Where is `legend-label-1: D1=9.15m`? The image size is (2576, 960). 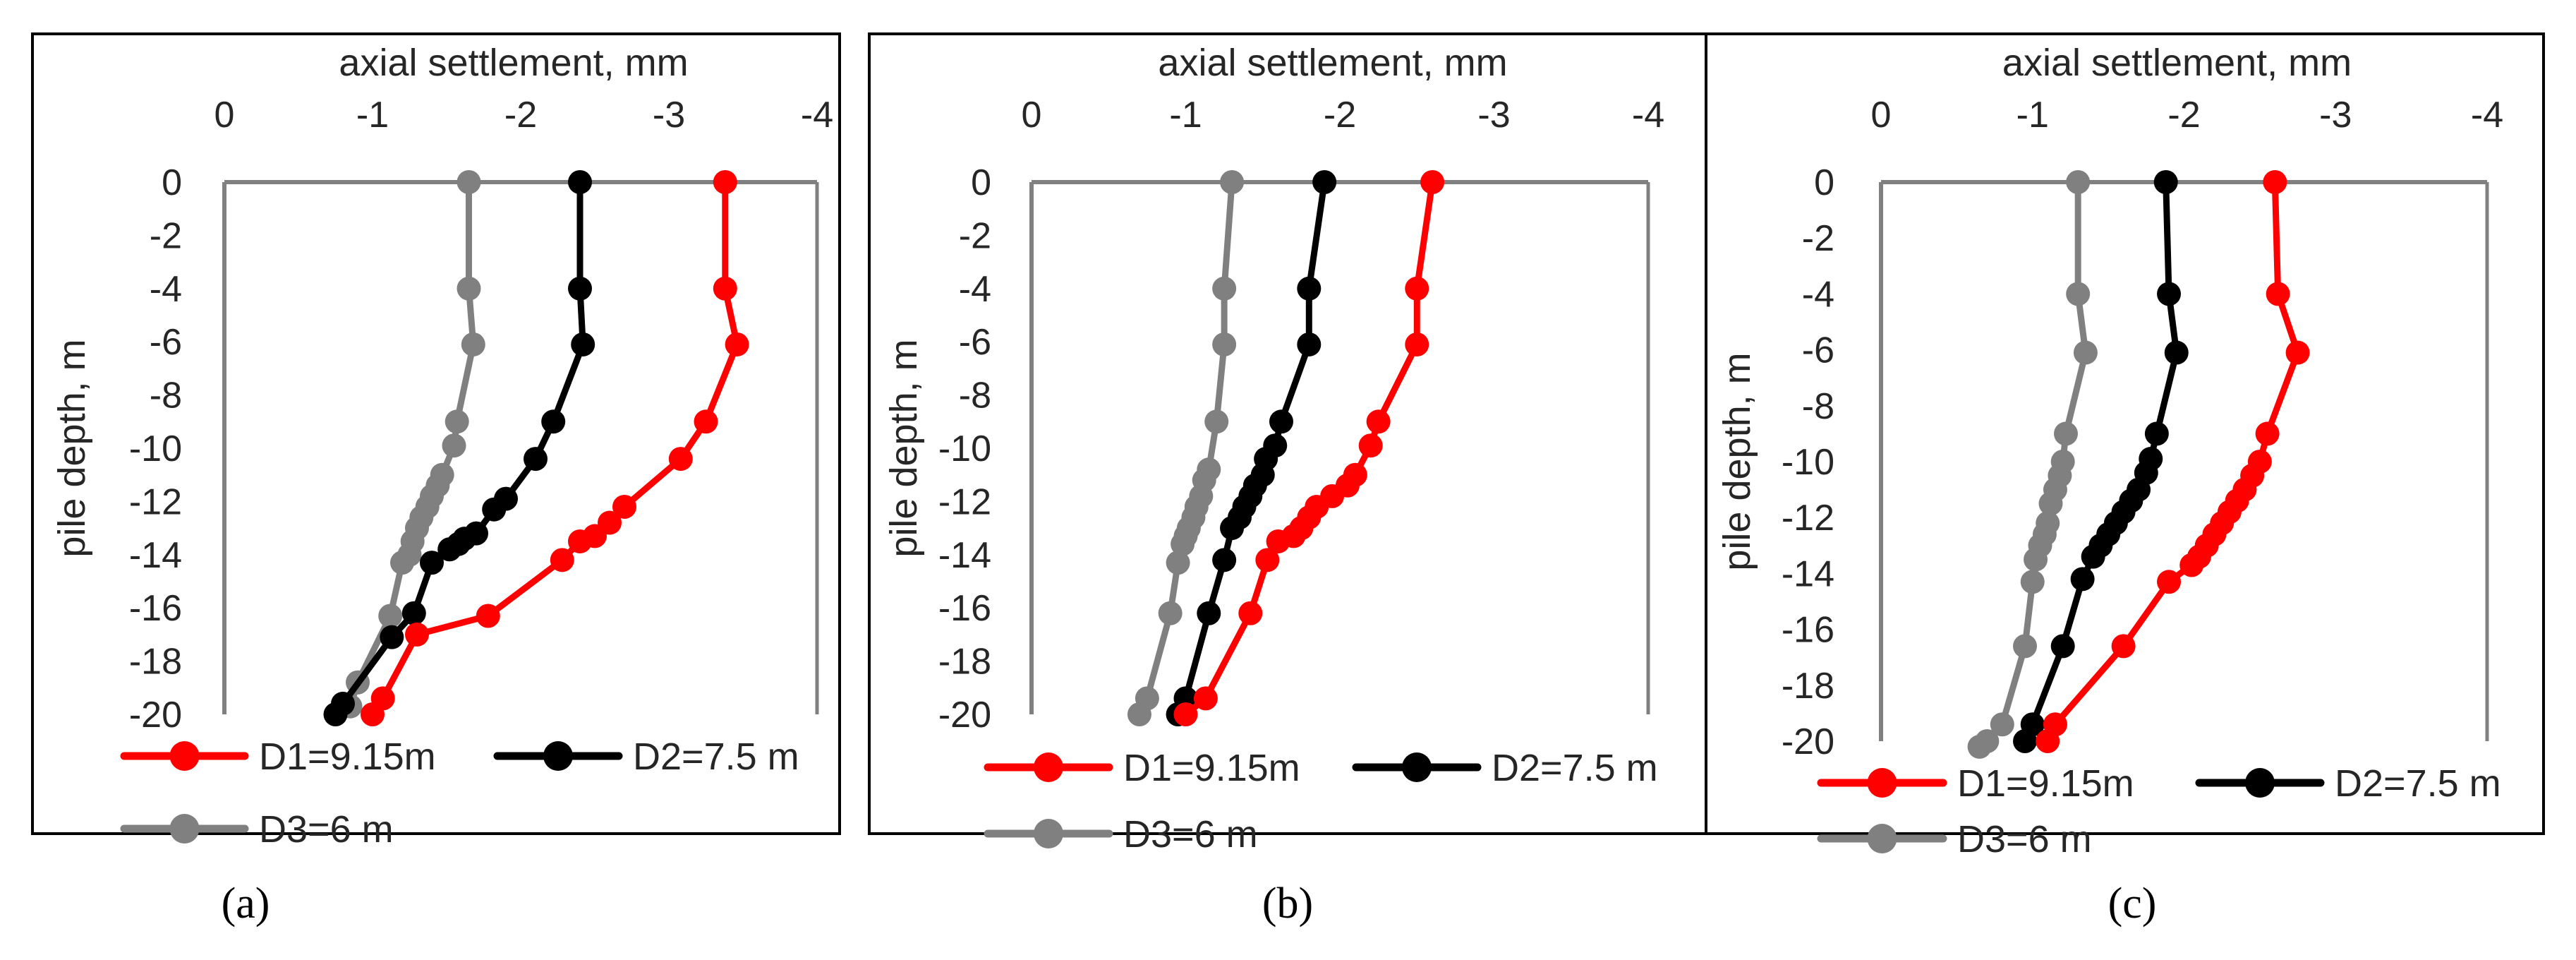
legend-label-1: D1=9.15m is located at coordinates (1211, 768).